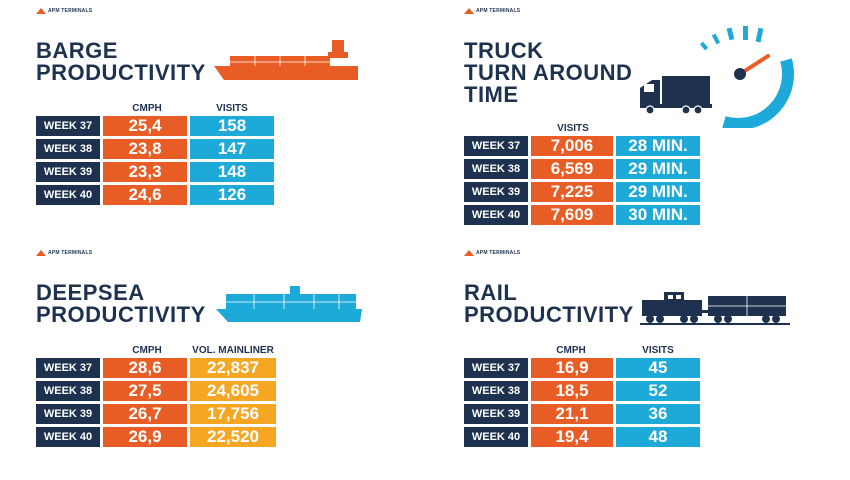  What do you see at coordinates (504, 50) in the screenshot?
I see `truck-title-line1: TRUCK` at bounding box center [504, 50].